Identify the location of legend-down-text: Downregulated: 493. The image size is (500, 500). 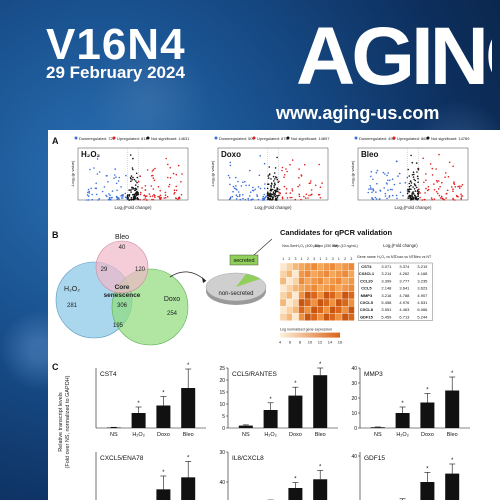
(377, 138).